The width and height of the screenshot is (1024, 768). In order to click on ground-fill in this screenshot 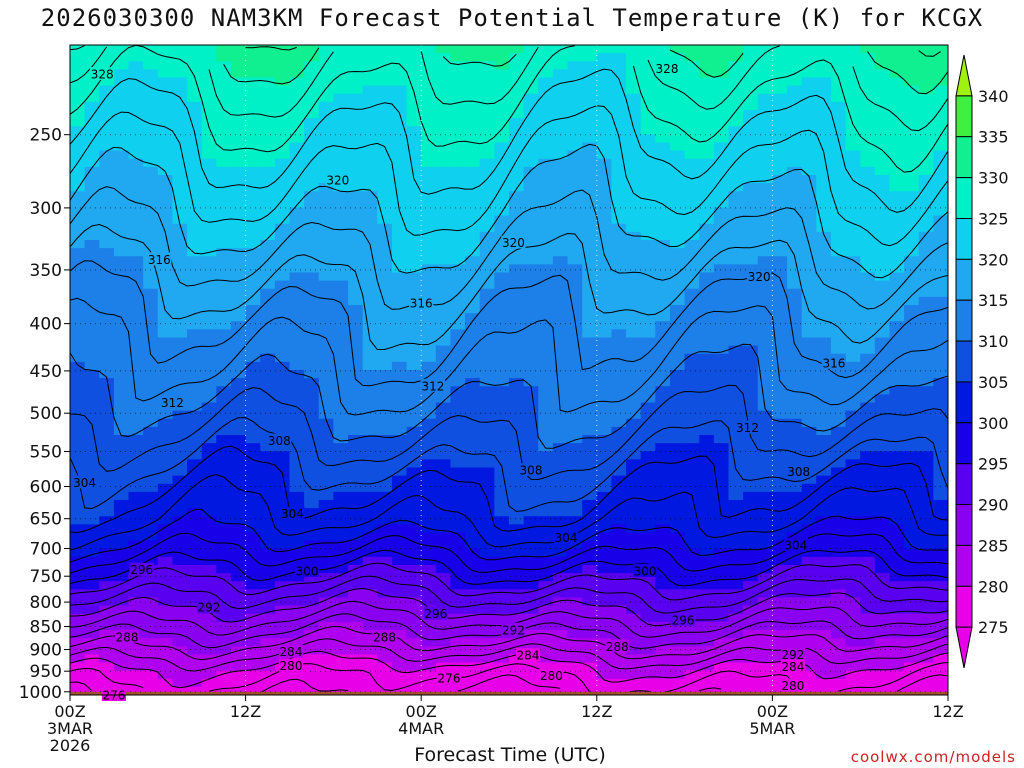, I will do `click(509, 693)`.